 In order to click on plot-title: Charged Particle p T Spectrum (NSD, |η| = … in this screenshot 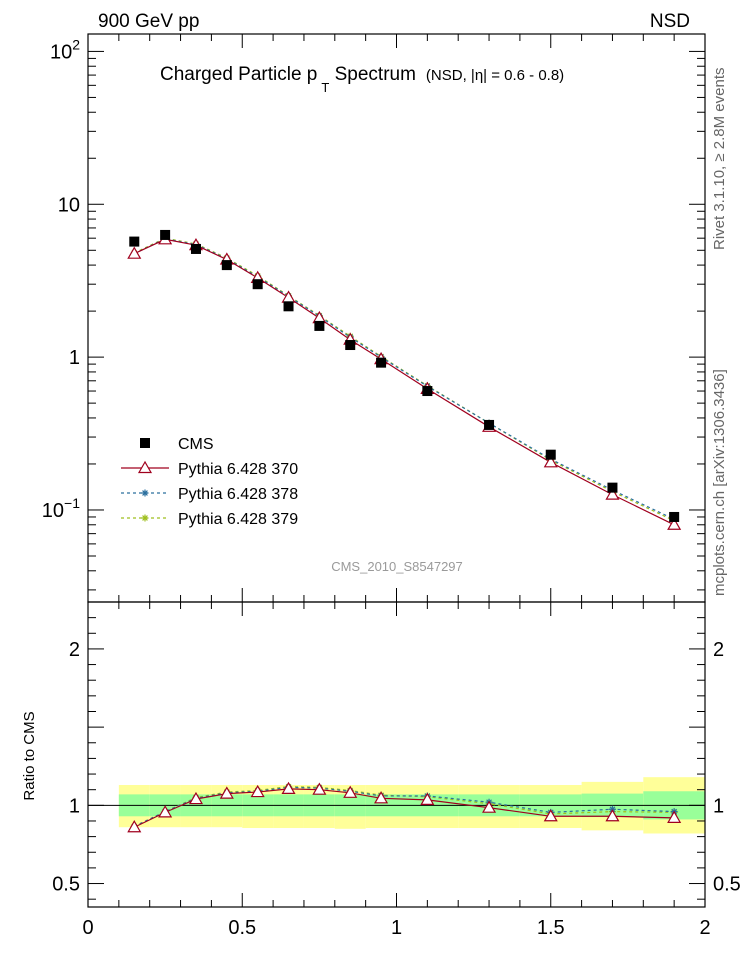, I will do `click(362, 79)`.